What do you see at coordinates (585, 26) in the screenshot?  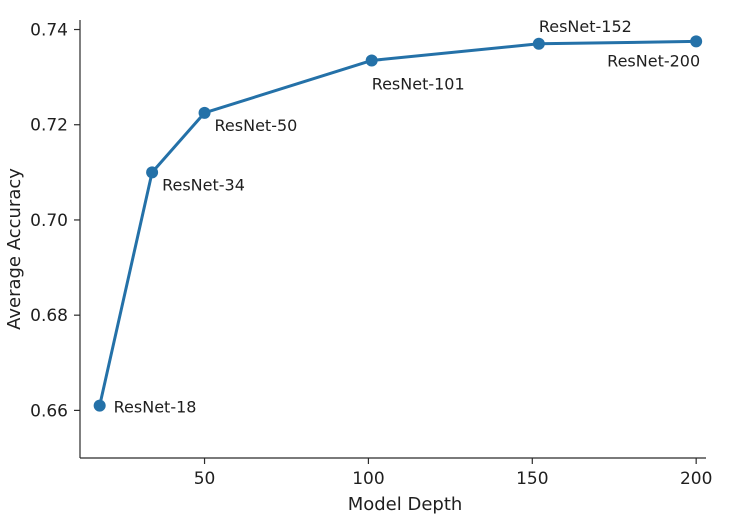 I see `data-point-label: ResNet-152` at bounding box center [585, 26].